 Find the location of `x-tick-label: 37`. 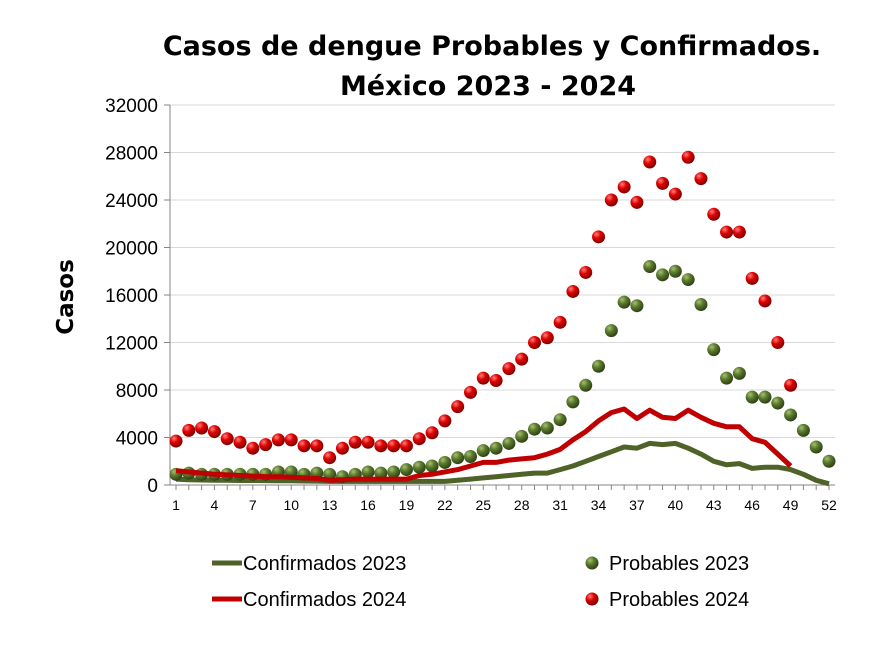

x-tick-label: 37 is located at coordinates (637, 505).